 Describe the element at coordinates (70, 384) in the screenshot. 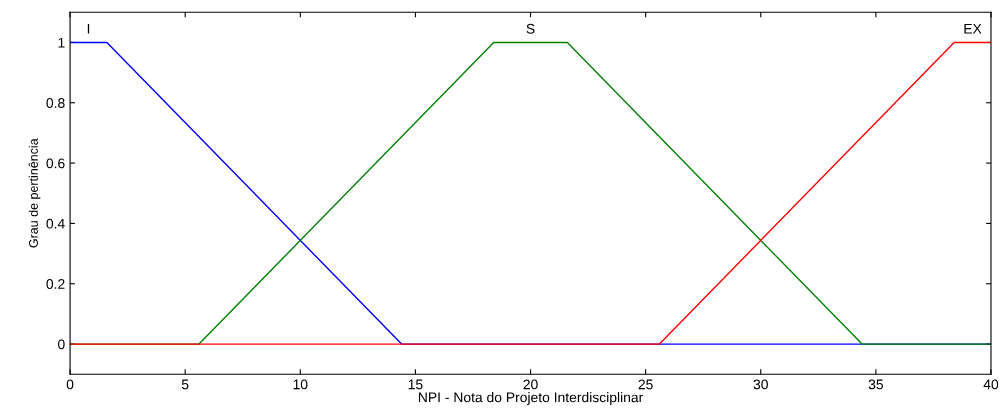

I see `x-tick-label: 0` at that location.